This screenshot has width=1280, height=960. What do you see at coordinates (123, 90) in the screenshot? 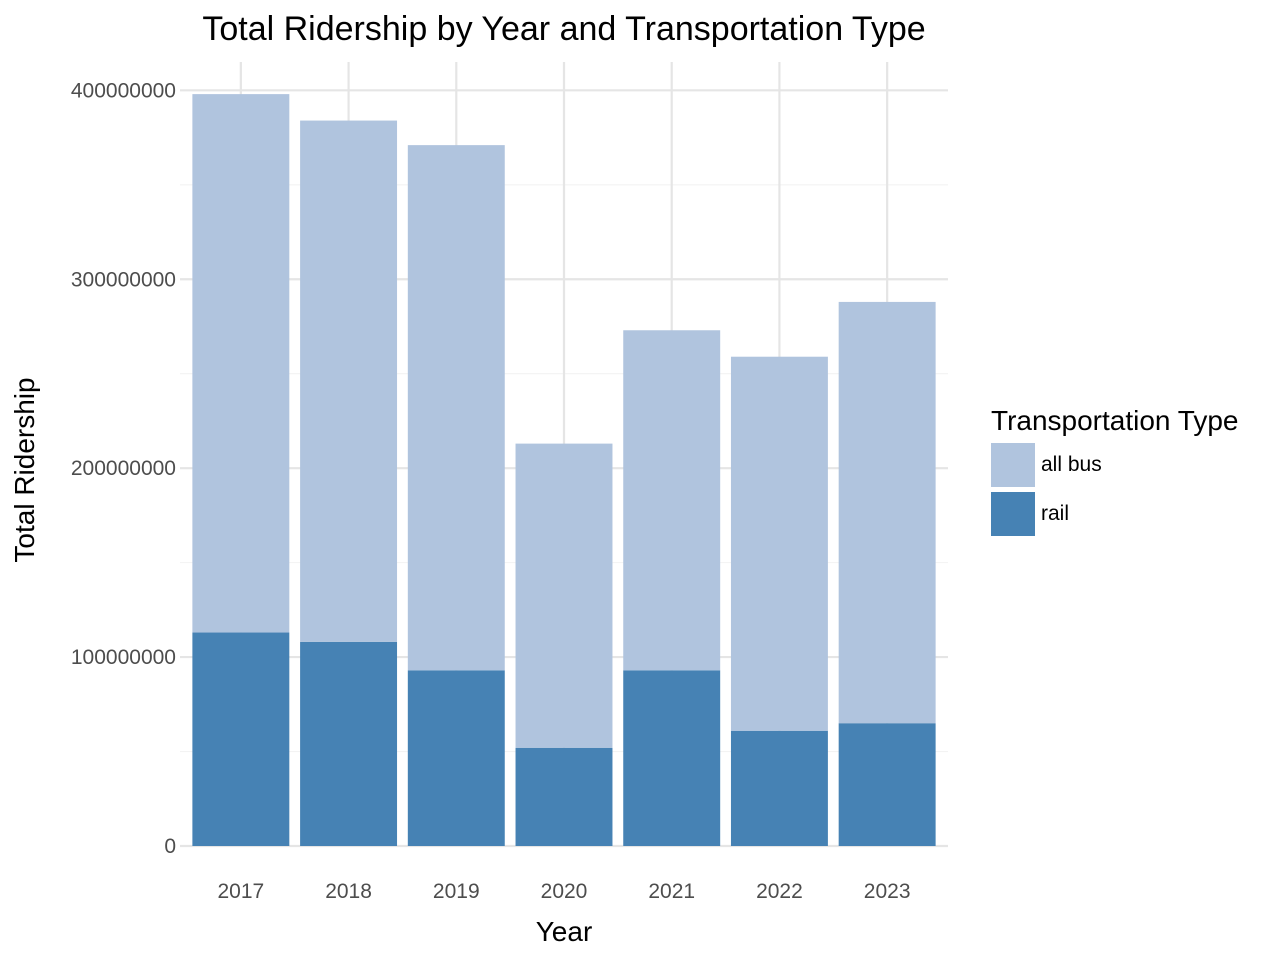
I see `y-tick-label: 400000000` at bounding box center [123, 90].